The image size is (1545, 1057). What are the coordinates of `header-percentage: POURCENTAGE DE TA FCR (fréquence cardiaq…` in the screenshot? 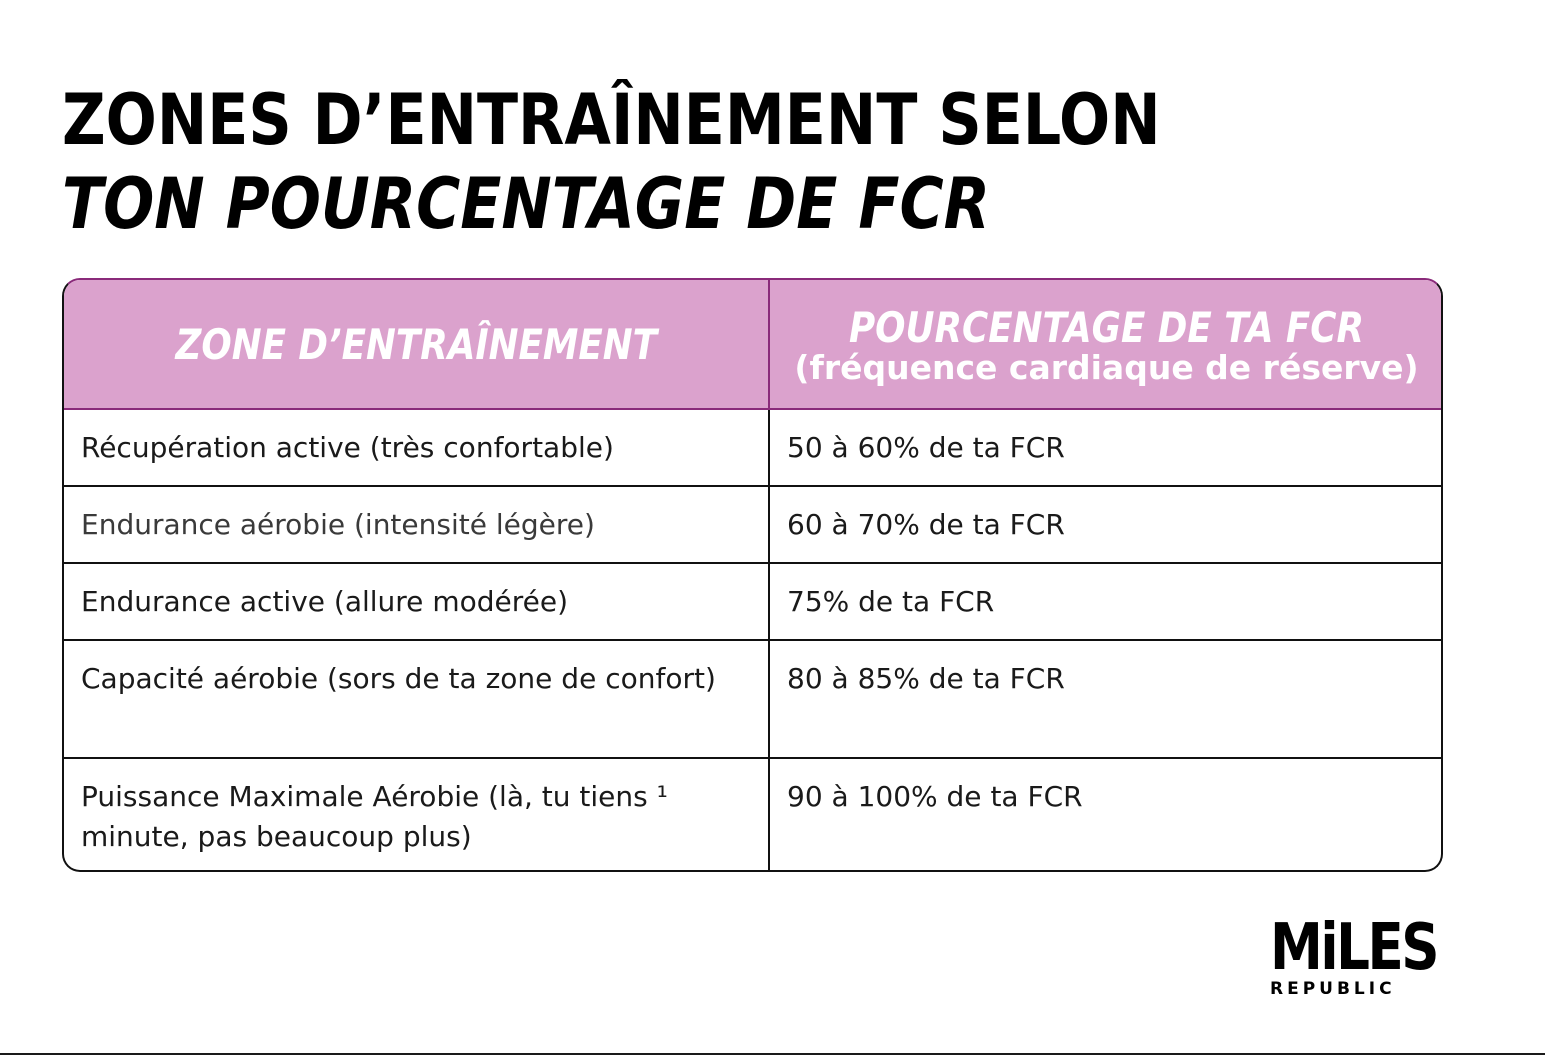 It's located at (1105, 345).